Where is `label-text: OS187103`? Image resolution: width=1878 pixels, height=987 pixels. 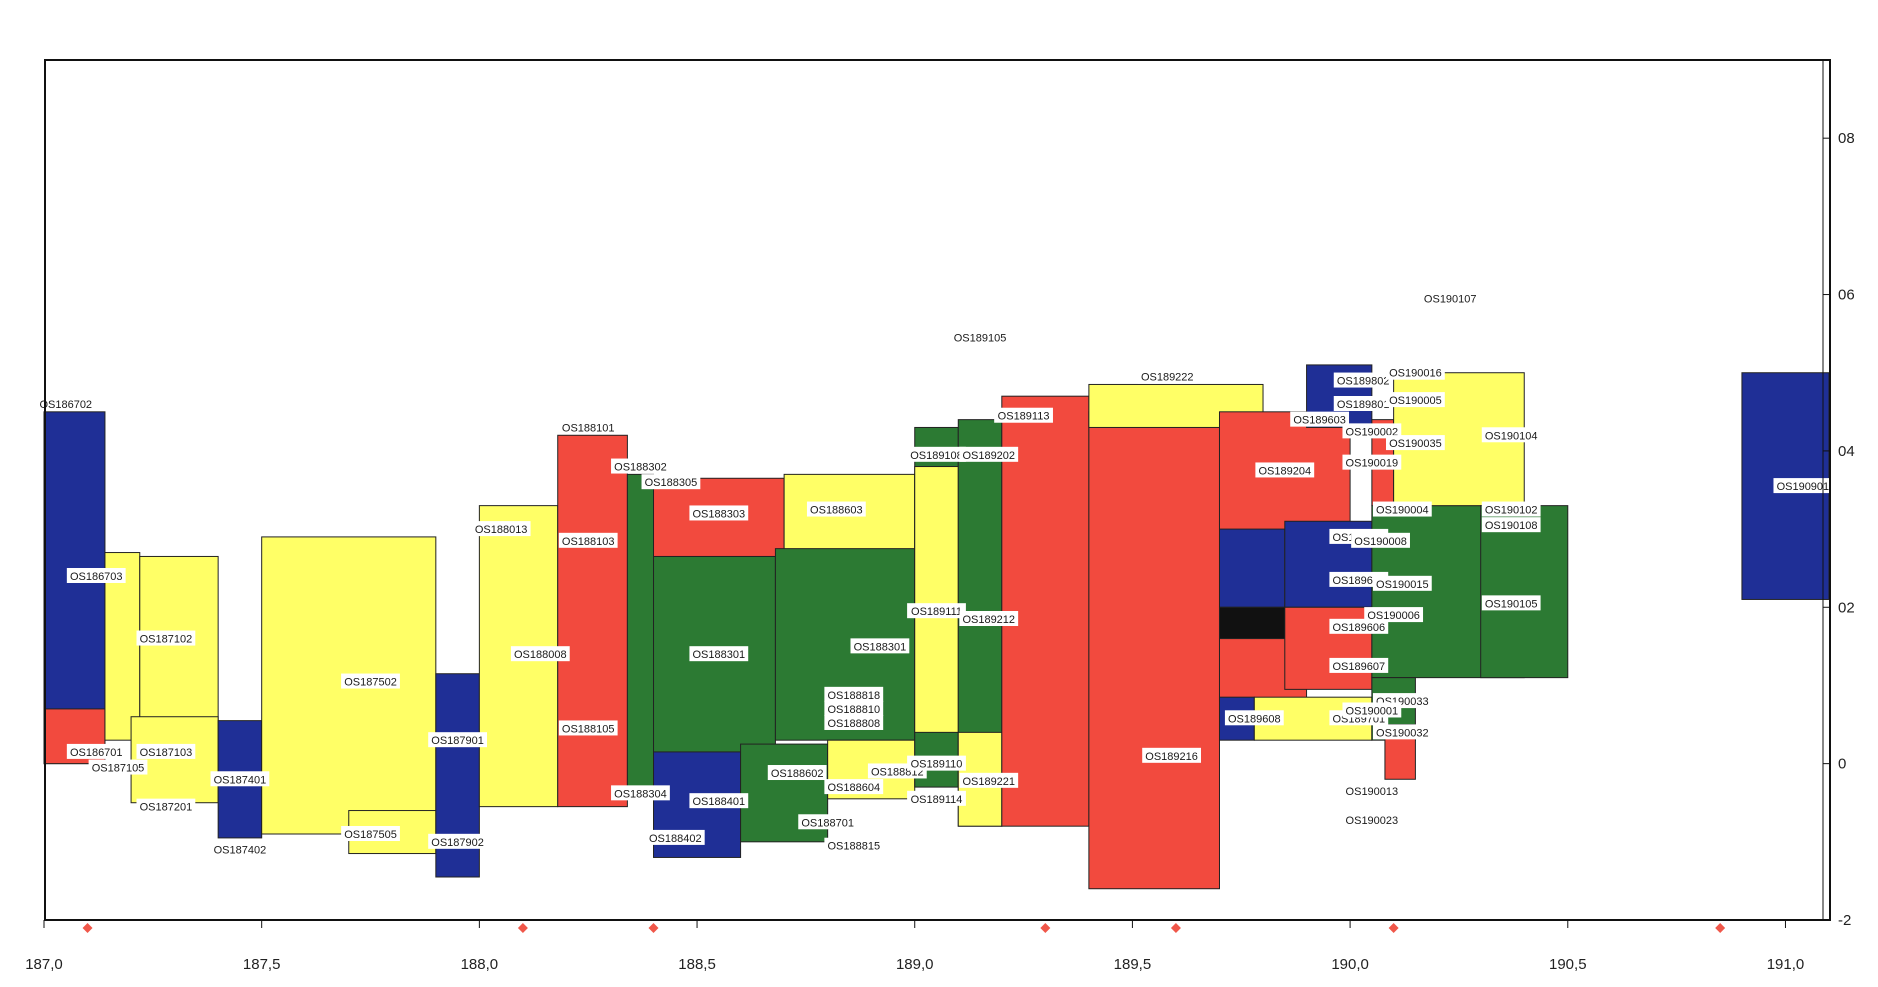
label-text: OS187103 is located at coordinates (166, 753).